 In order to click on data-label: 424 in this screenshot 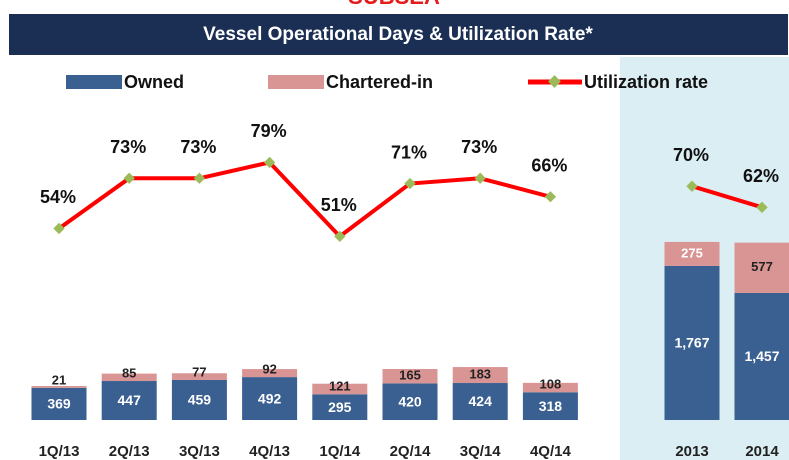, I will do `click(481, 401)`.